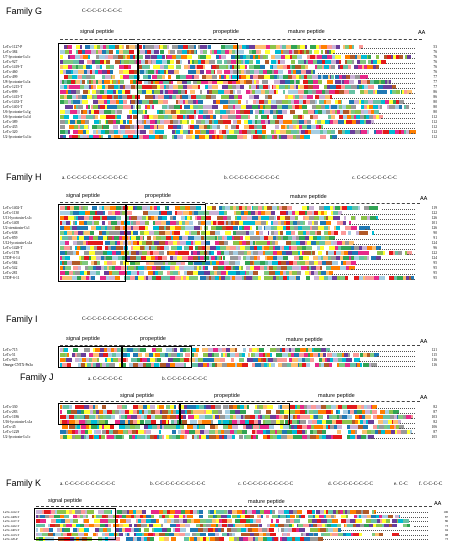  I want to click on alignment-row, so click(237, 127).